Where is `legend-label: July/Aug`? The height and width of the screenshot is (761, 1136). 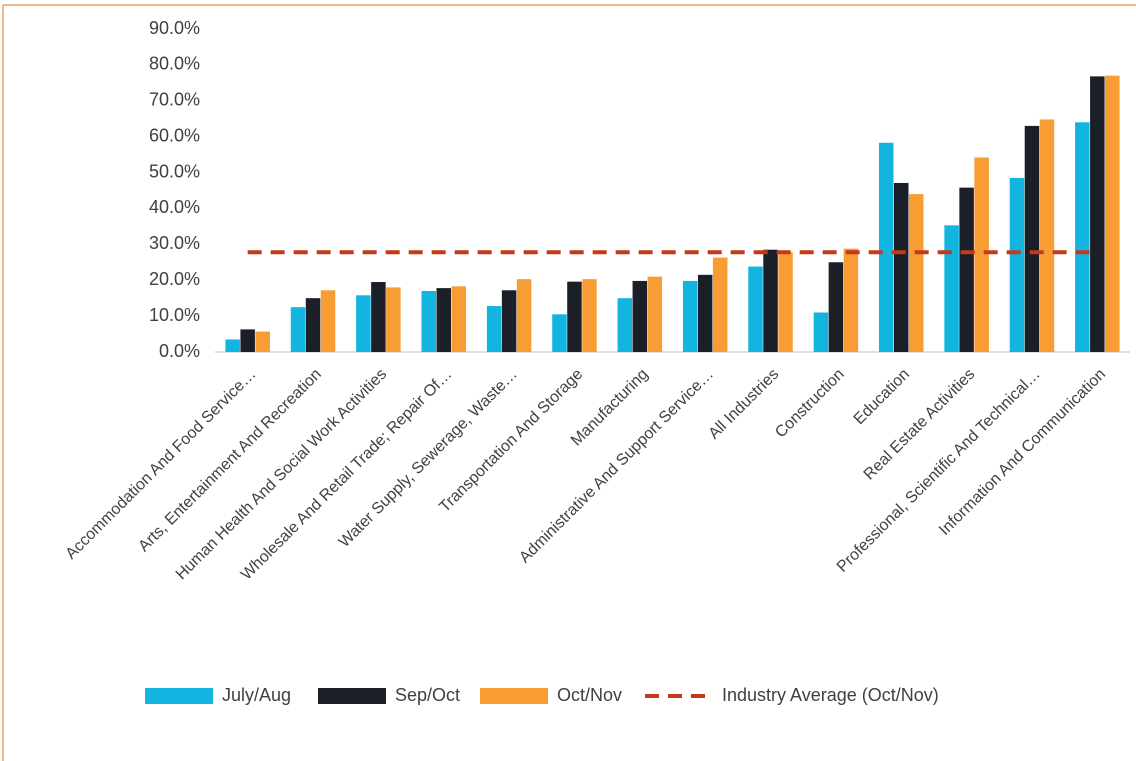 legend-label: July/Aug is located at coordinates (256, 695).